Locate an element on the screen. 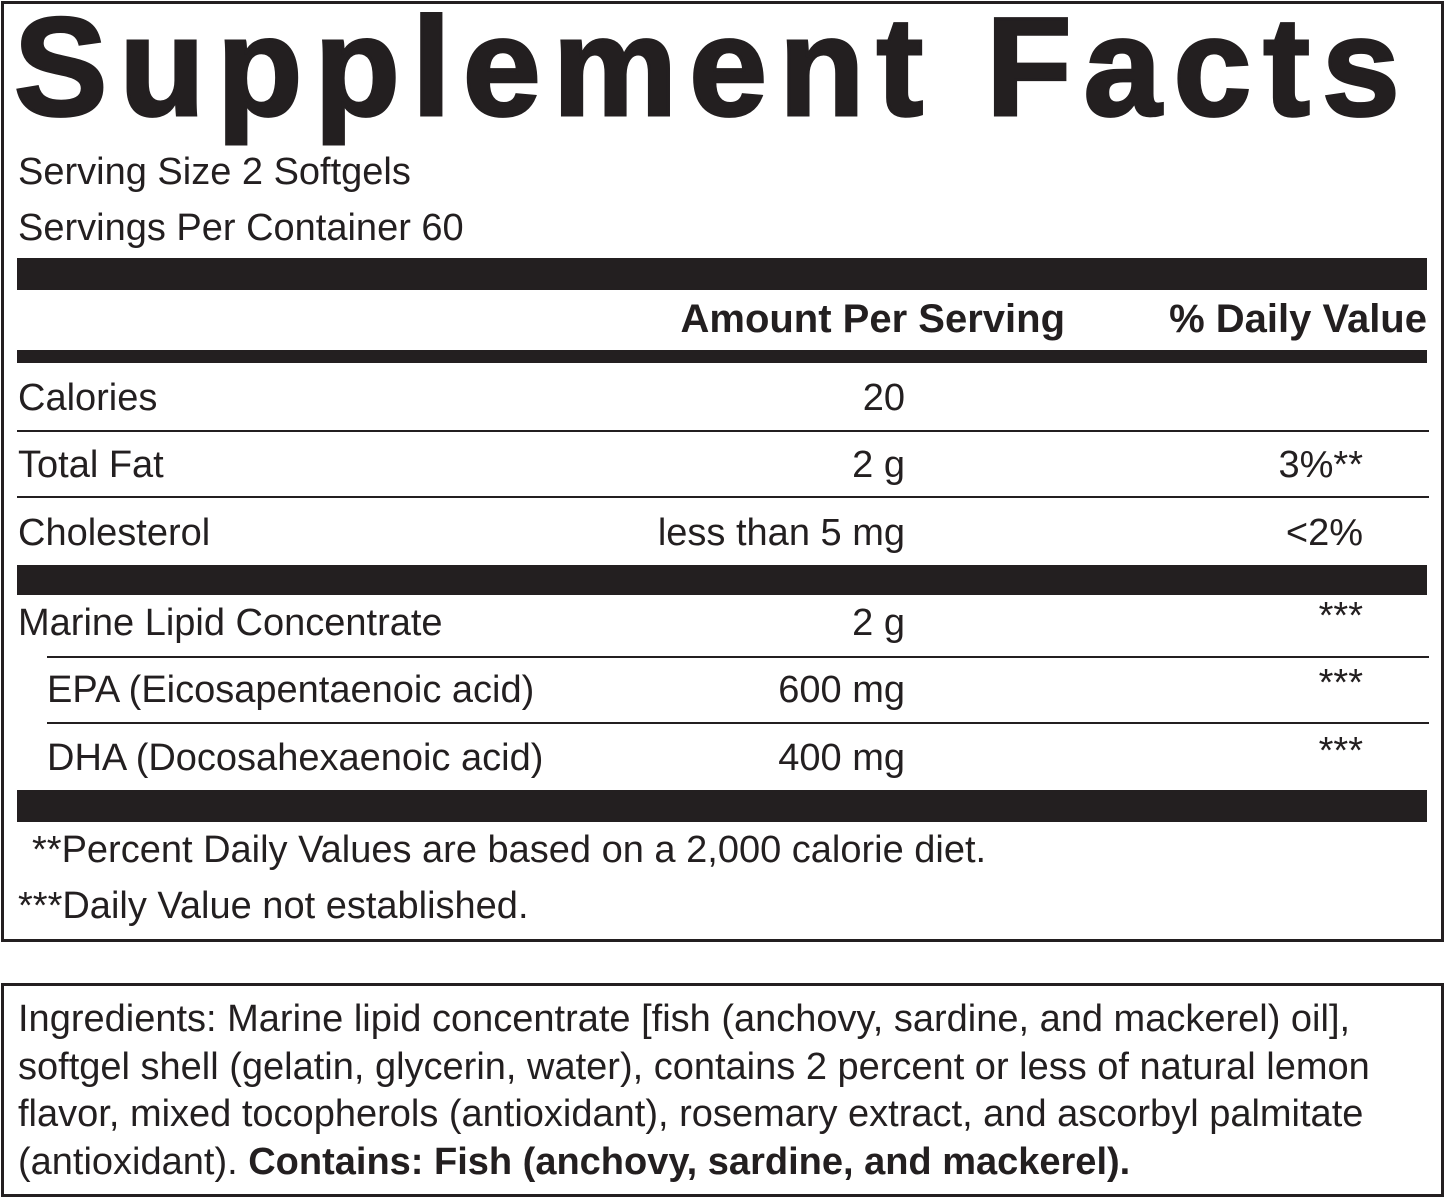  row-name: Calories is located at coordinates (88, 398).